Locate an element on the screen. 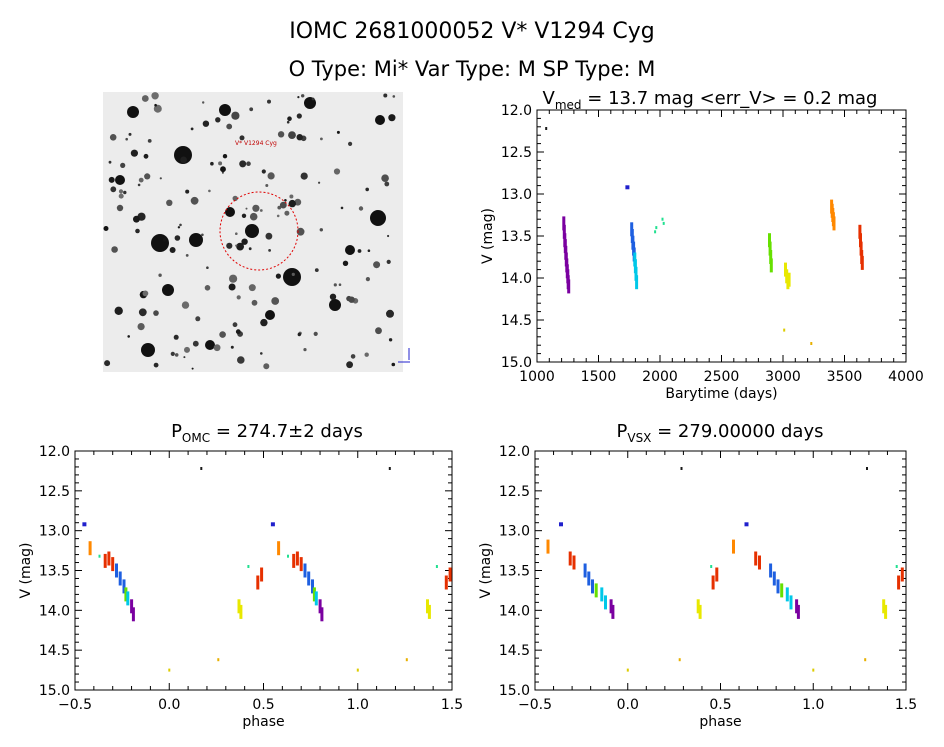  y-tick-label: 12.5 is located at coordinates (514, 492).